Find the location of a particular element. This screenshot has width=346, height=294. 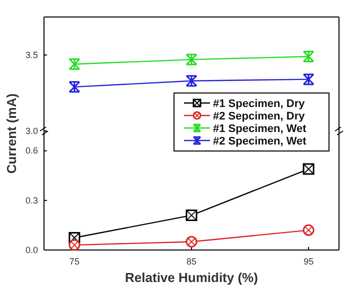

y-tick-label: 3.5 is located at coordinates (31, 55).